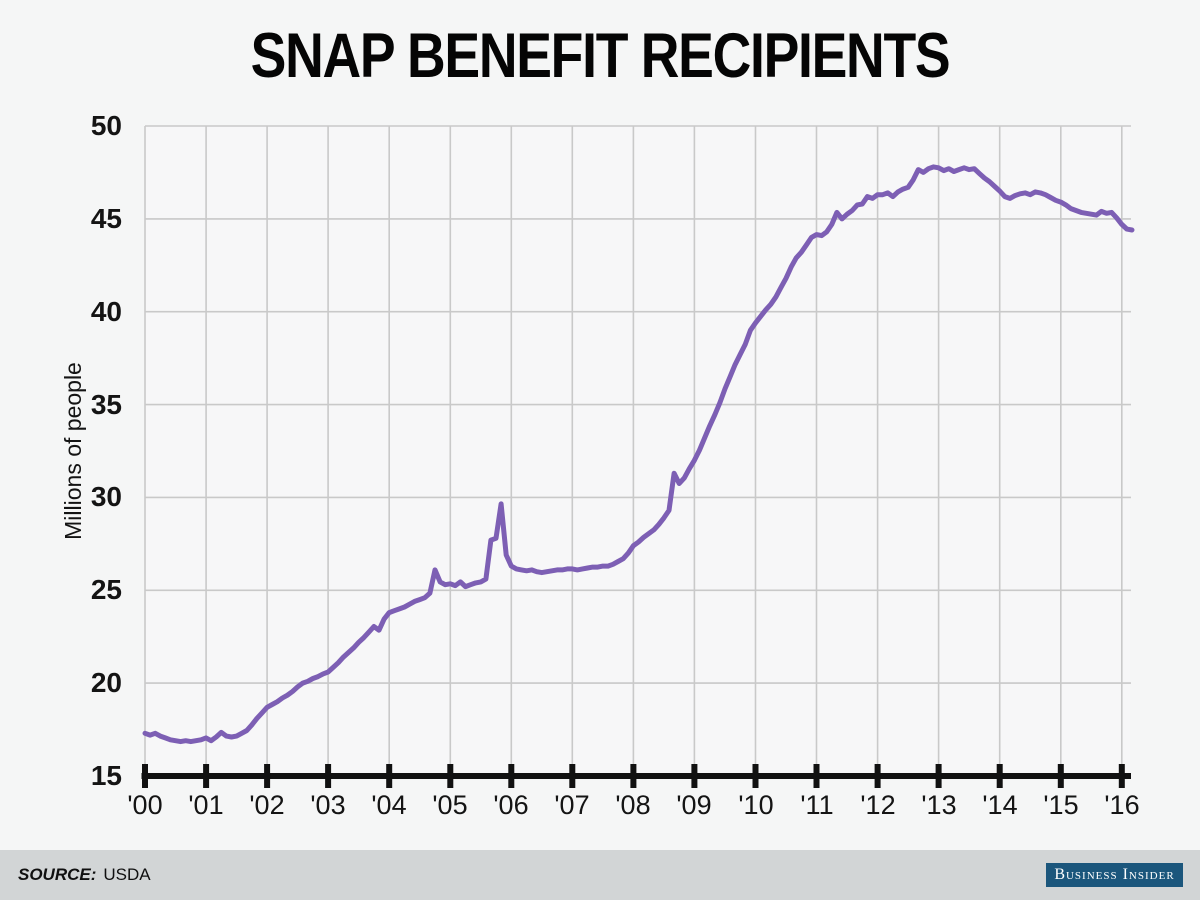  I want to click on y-tick-label: 30, so click(106, 496).